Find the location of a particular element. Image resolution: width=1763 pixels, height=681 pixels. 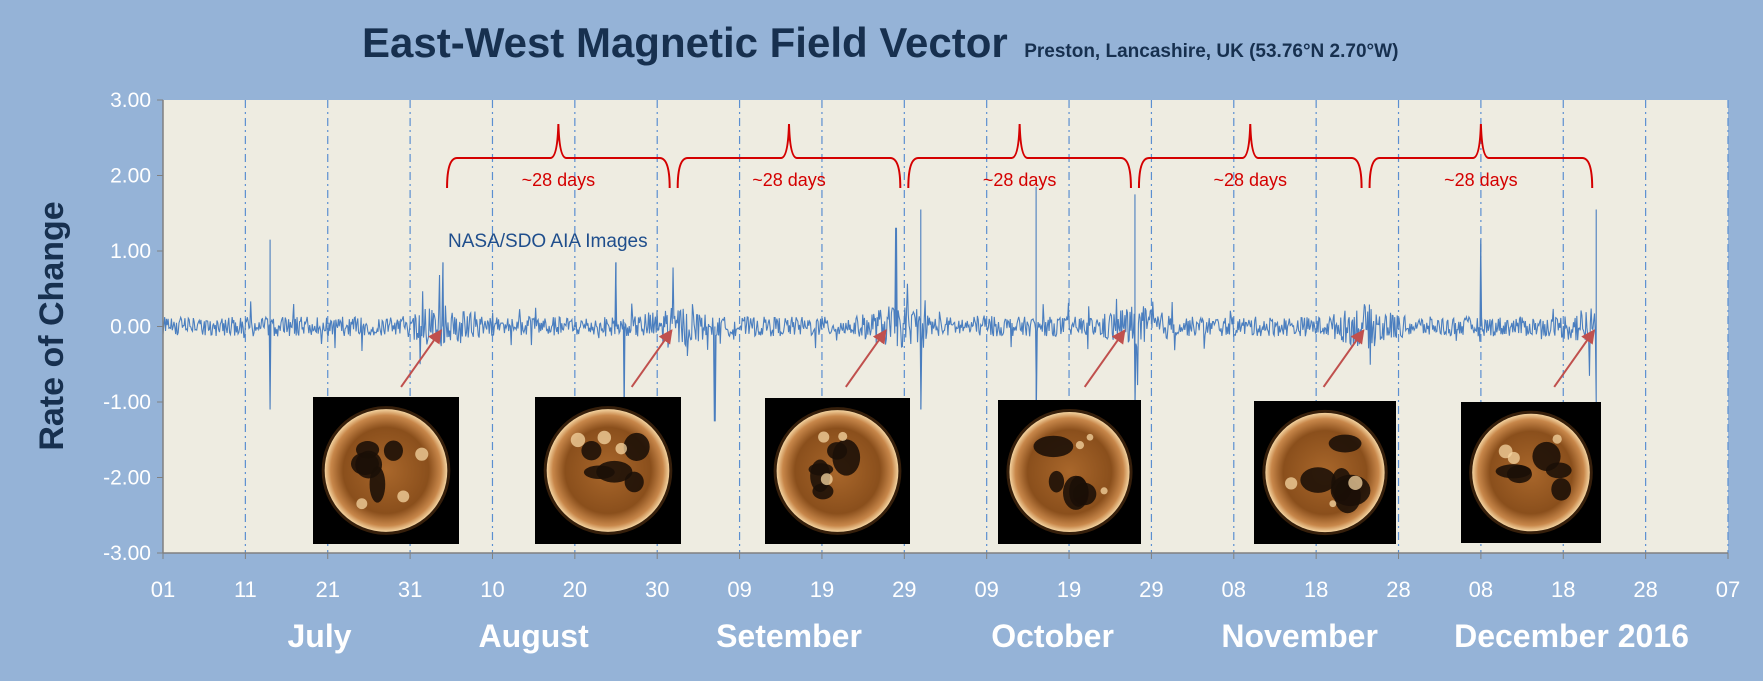

x-tick-label: 20 is located at coordinates (575, 589).